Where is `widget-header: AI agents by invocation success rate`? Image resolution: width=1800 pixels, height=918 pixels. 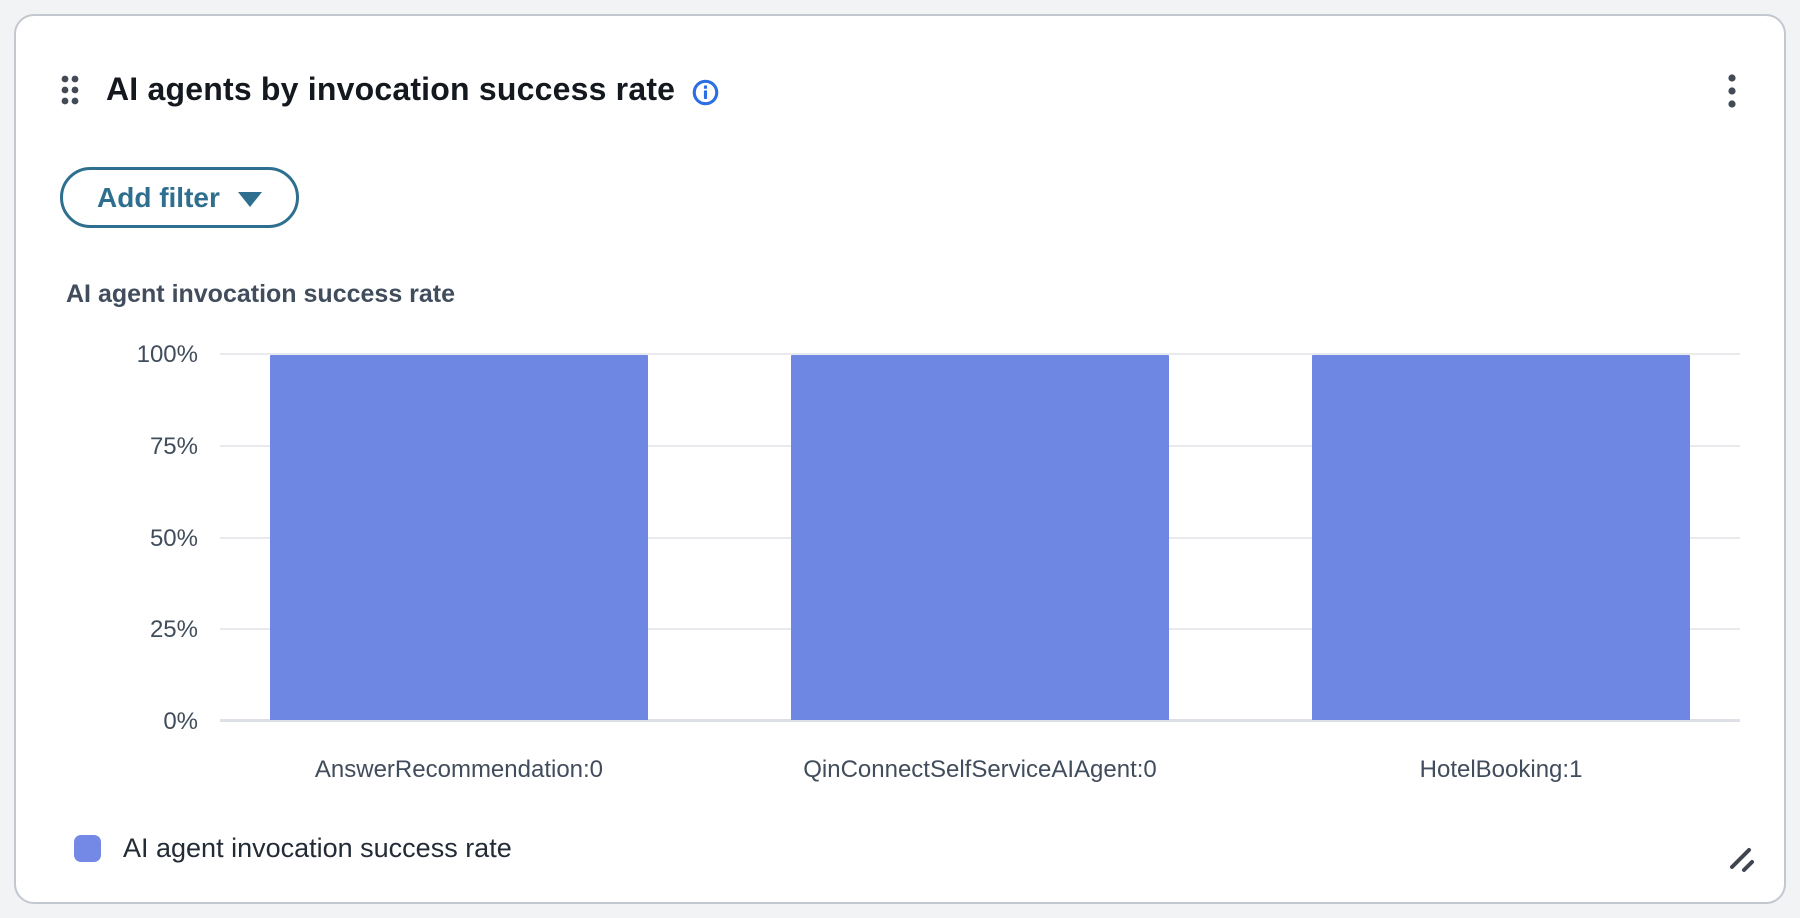 widget-header: AI agents by invocation success rate is located at coordinates (900, 89).